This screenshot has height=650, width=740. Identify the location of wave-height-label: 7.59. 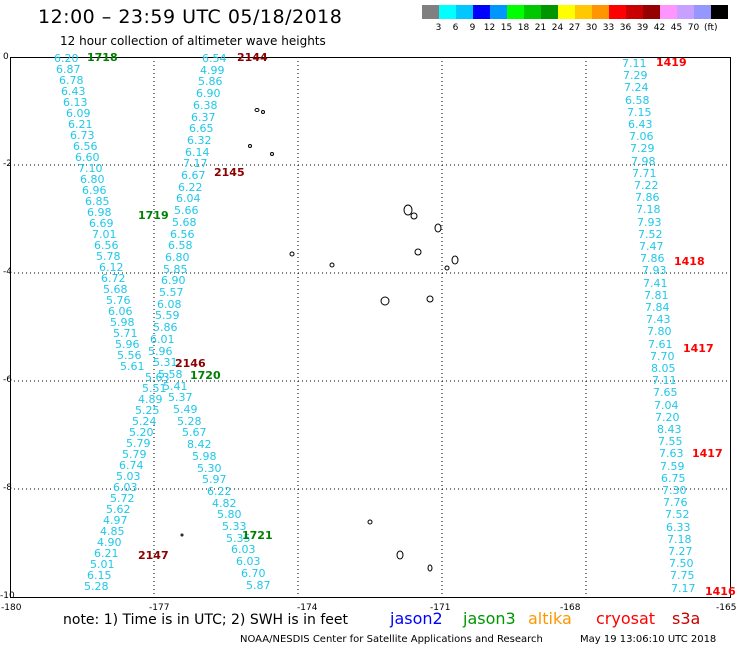
(672, 466).